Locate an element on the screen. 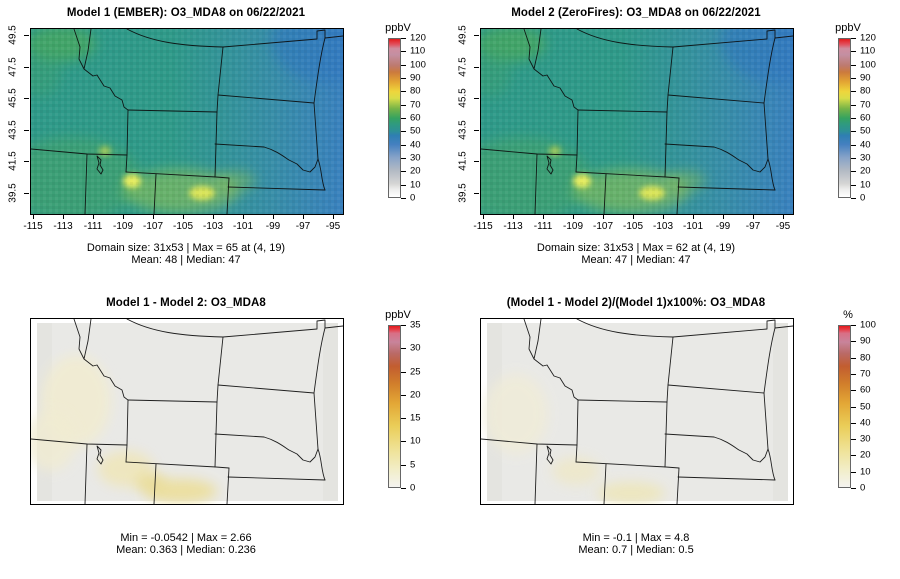 Image resolution: width=900 pixels, height=579 pixels. map-frame is located at coordinates (637, 411).